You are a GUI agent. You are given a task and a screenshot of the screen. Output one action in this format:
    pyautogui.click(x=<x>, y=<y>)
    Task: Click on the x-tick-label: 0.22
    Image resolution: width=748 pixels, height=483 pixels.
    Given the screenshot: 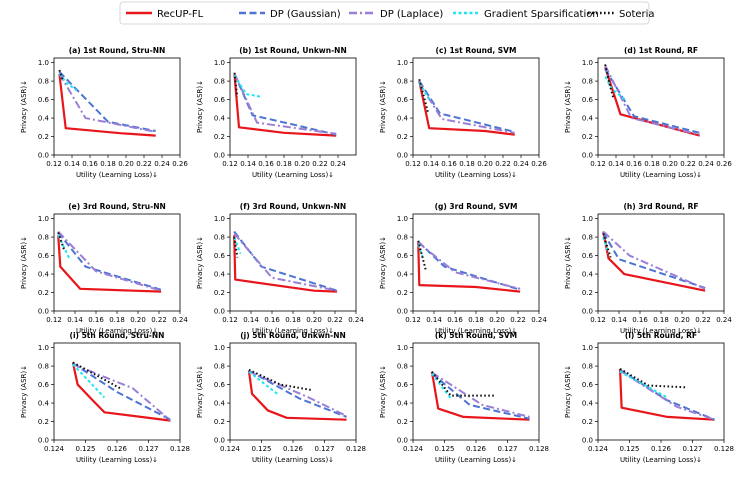 What is the action you would take?
    pyautogui.click(x=518, y=320)
    